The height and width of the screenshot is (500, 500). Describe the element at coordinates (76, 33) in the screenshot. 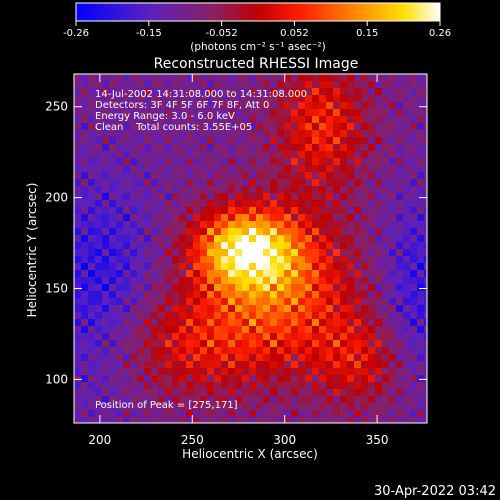

I see `colorbar-tick-label: -0.26` at that location.